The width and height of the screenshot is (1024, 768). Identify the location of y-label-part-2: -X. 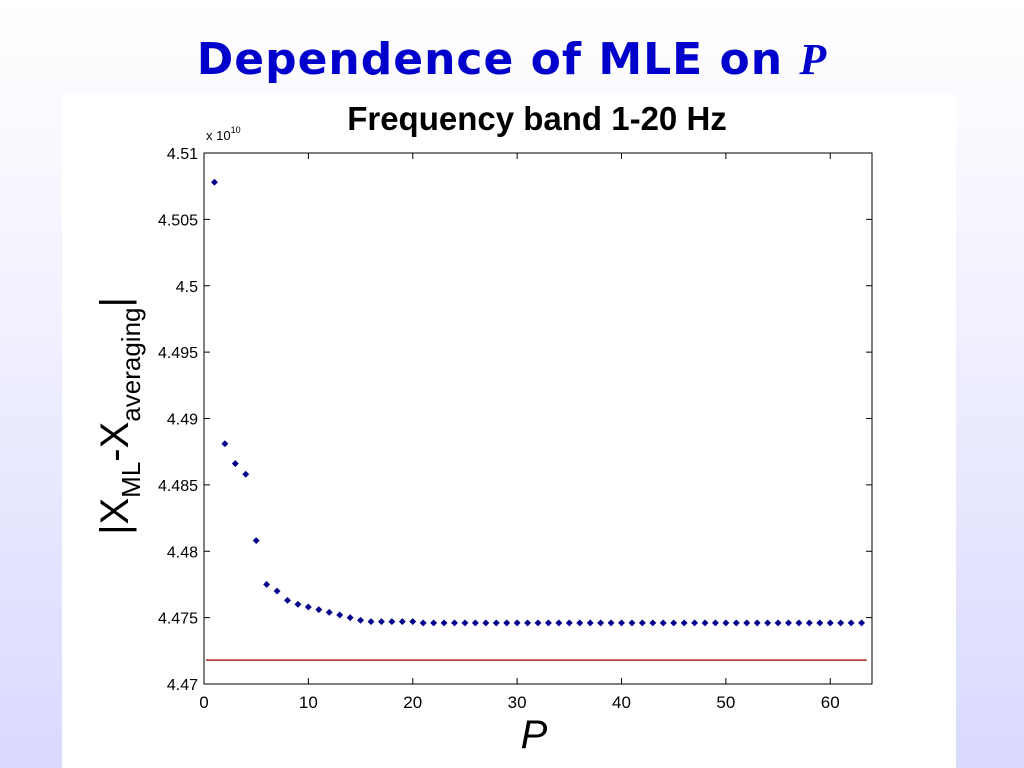
(115, 442).